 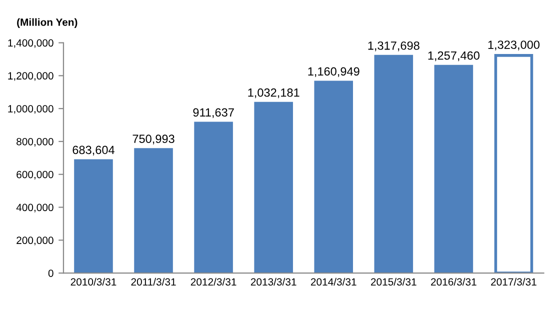 What do you see at coordinates (31, 109) in the screenshot?
I see `y-tick-label: 1,000,000` at bounding box center [31, 109].